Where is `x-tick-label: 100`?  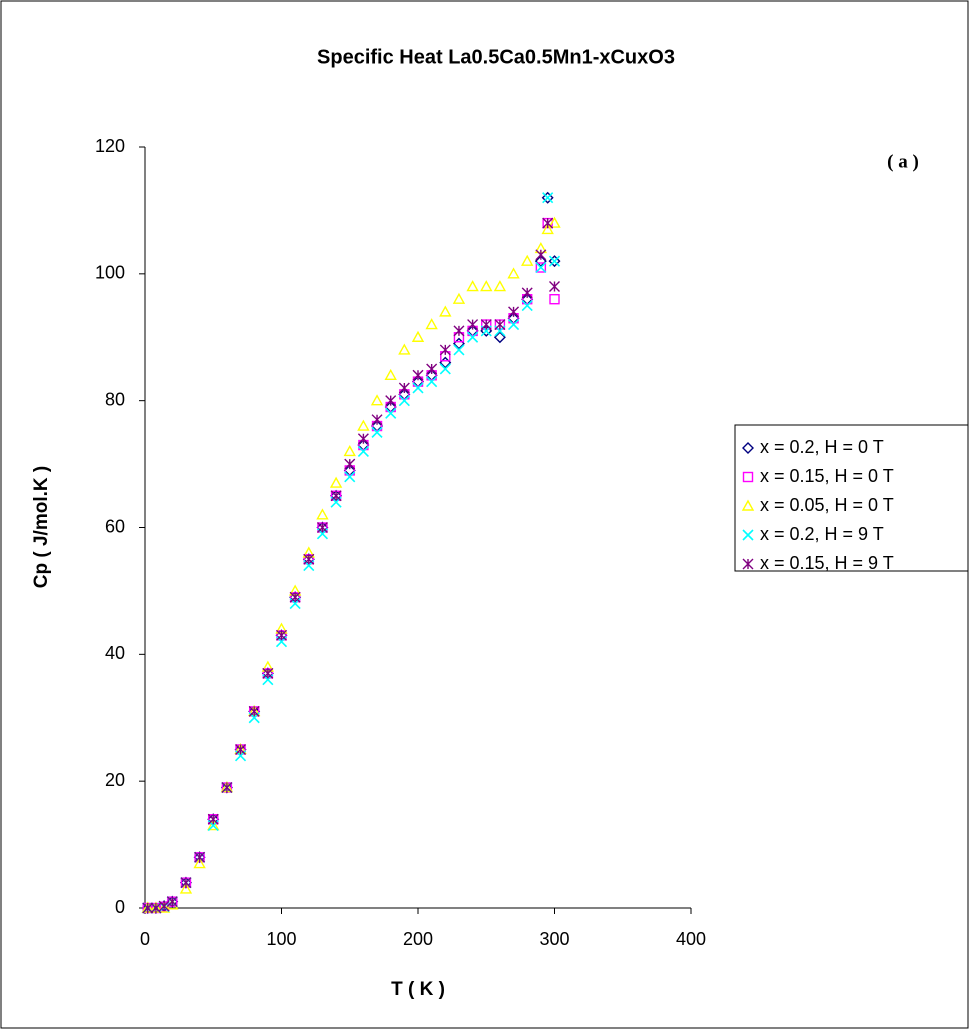
x-tick-label: 100 is located at coordinates (281, 939).